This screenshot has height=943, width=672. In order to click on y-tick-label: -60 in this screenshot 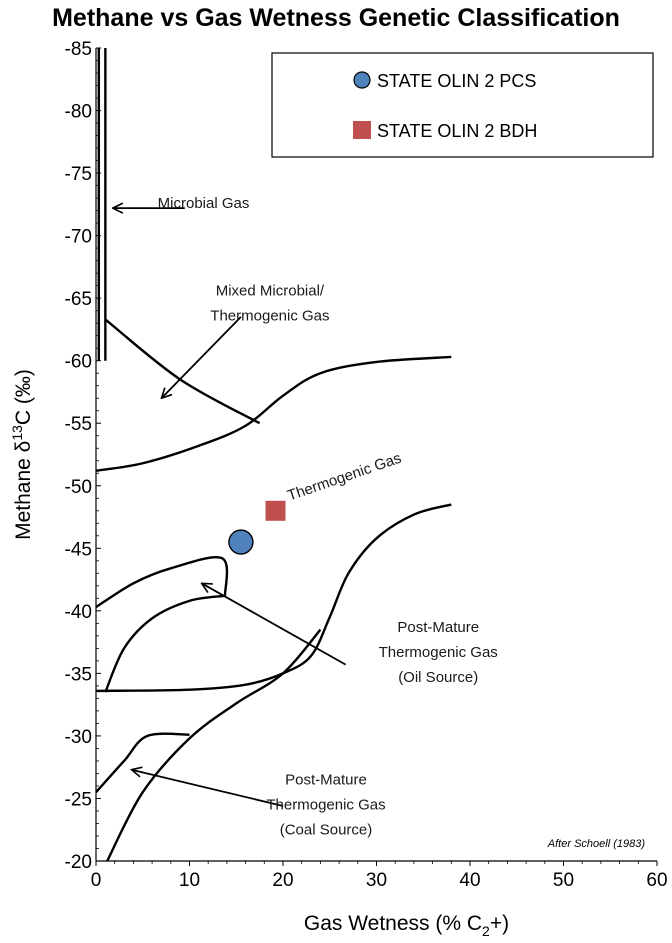, I will do `click(78, 362)`.